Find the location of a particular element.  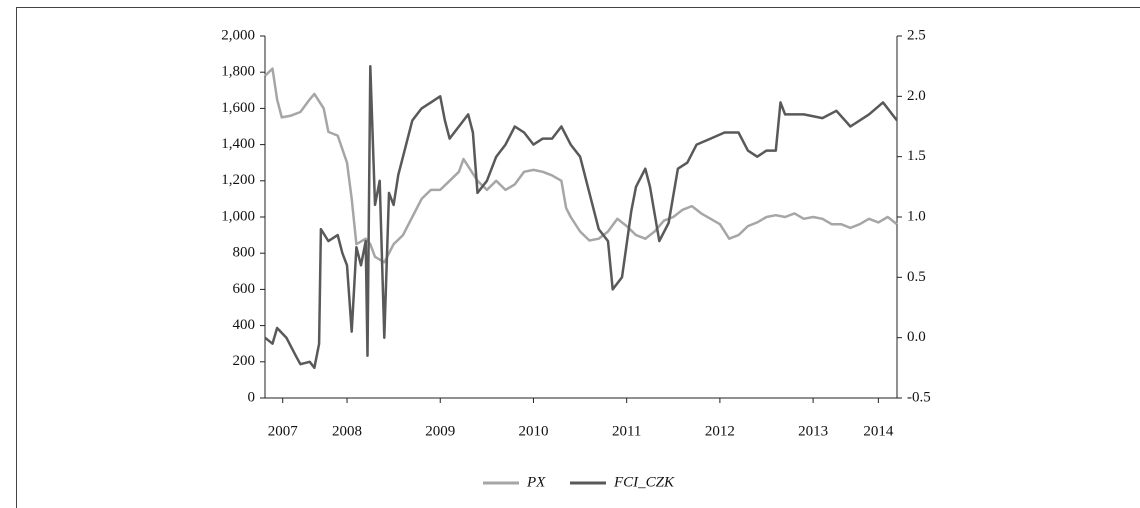

x-tick-label: 2011 is located at coordinates (626, 431).